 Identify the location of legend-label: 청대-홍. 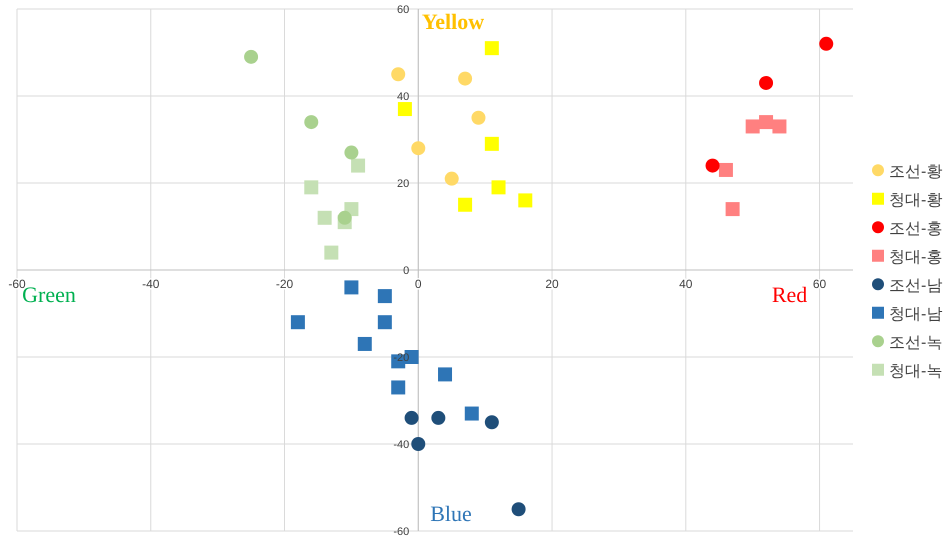
(915, 257).